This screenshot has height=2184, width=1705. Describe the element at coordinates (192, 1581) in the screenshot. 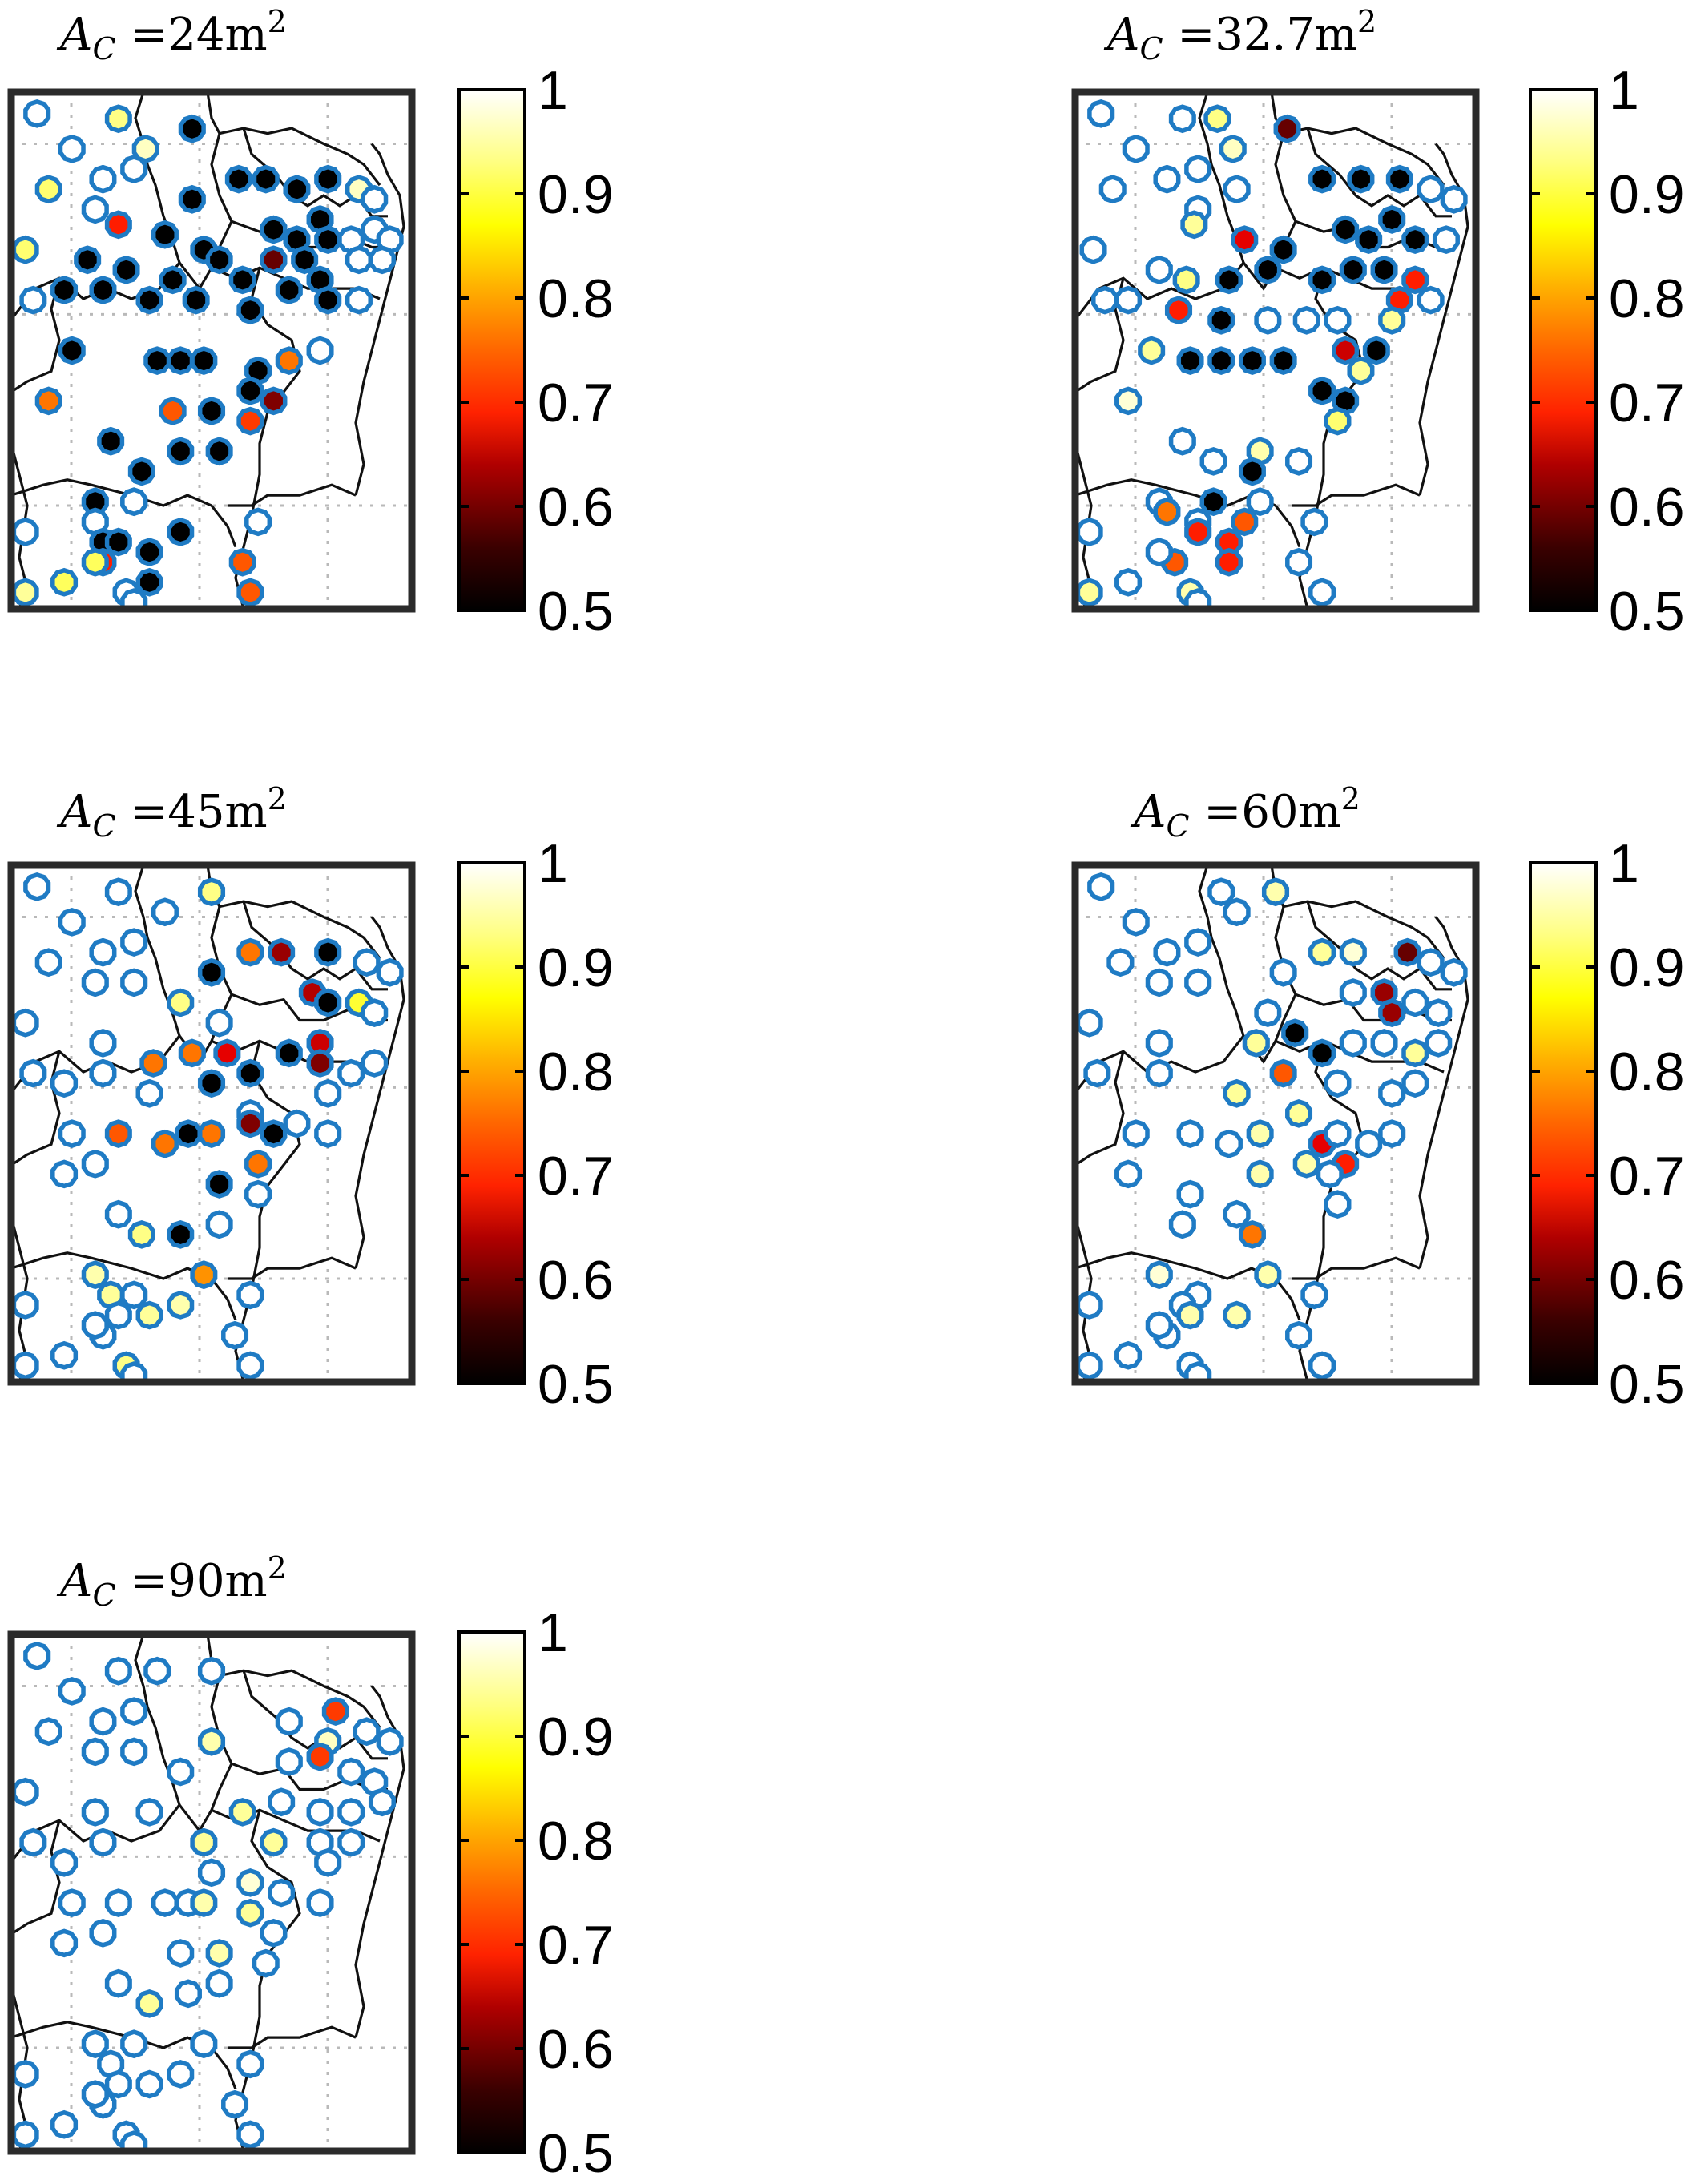

I see `title-value: =90m` at that location.